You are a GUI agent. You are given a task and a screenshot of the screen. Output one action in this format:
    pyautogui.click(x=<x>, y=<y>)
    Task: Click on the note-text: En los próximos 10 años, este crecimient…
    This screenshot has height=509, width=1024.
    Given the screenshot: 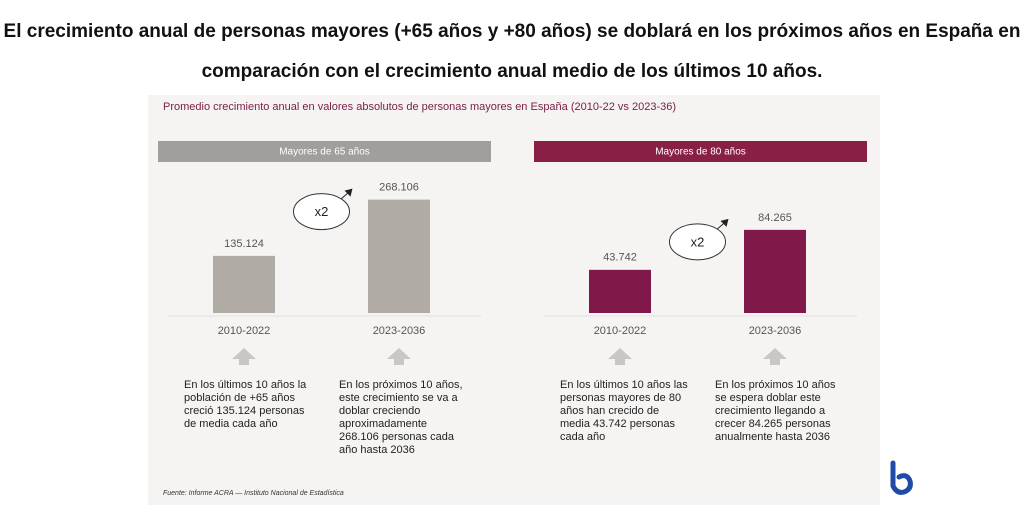 What is the action you would take?
    pyautogui.click(x=401, y=417)
    